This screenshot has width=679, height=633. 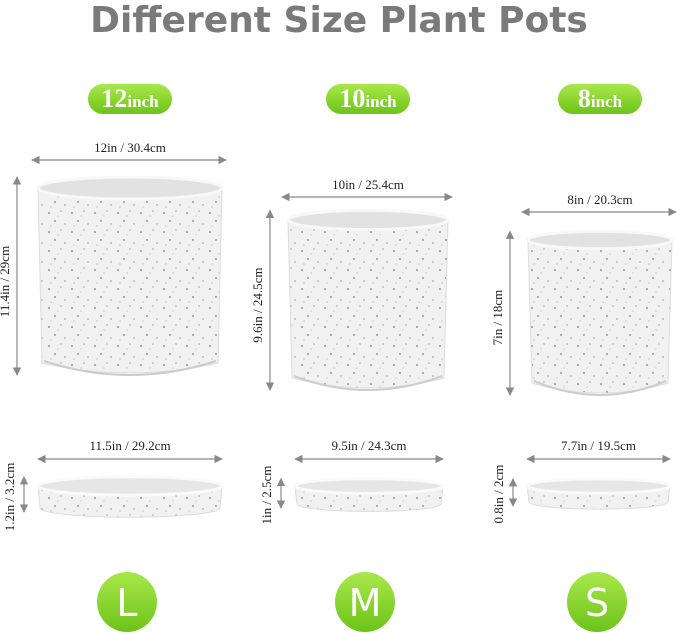 I want to click on badge-number: 12, so click(x=114, y=98).